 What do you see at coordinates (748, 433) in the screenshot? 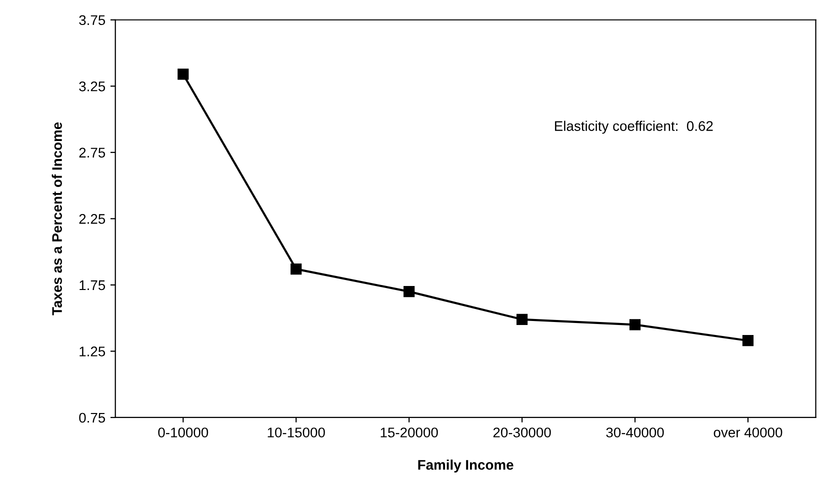
I see `x-tick-label: over 40000` at bounding box center [748, 433].